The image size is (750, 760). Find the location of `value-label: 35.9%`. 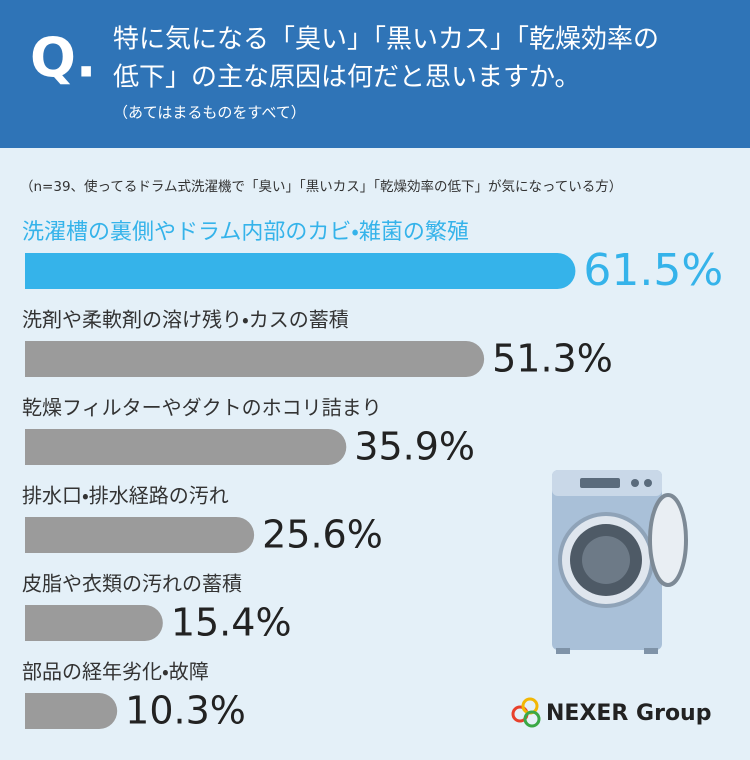

value-label: 35.9% is located at coordinates (414, 447).